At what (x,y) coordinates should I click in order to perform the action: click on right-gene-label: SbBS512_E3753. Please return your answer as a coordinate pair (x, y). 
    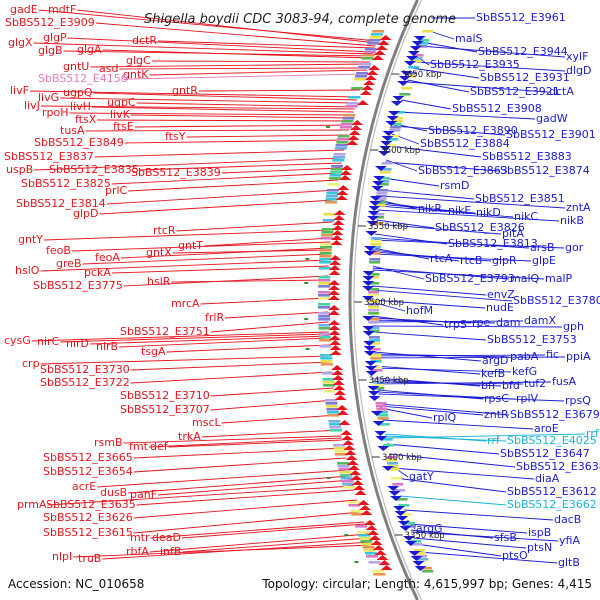
    Looking at the image, I should click on (532, 339).